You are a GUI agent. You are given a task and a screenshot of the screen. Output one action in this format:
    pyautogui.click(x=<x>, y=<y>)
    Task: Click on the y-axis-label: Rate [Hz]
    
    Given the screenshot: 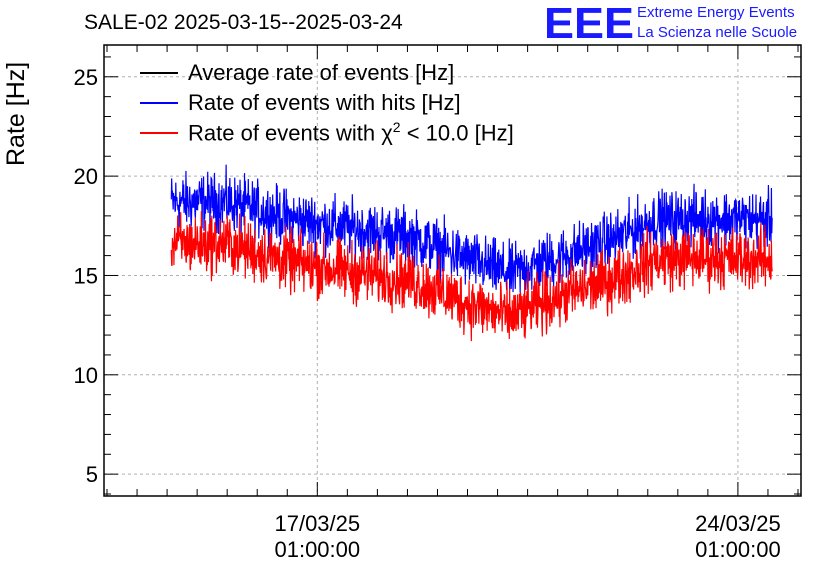 What is the action you would take?
    pyautogui.click(x=16, y=113)
    